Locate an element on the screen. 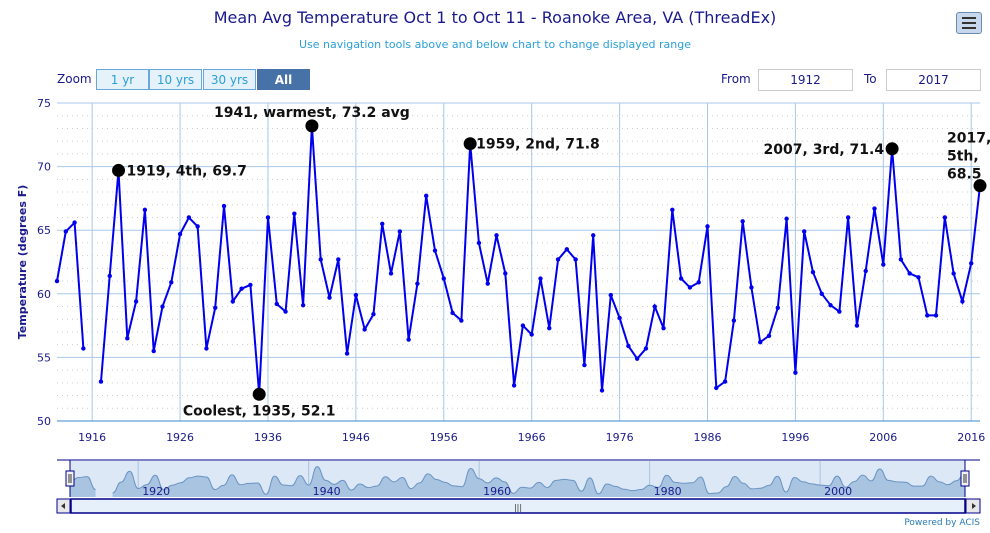 The height and width of the screenshot is (533, 990). y-tick-label: 55 is located at coordinates (44, 357).